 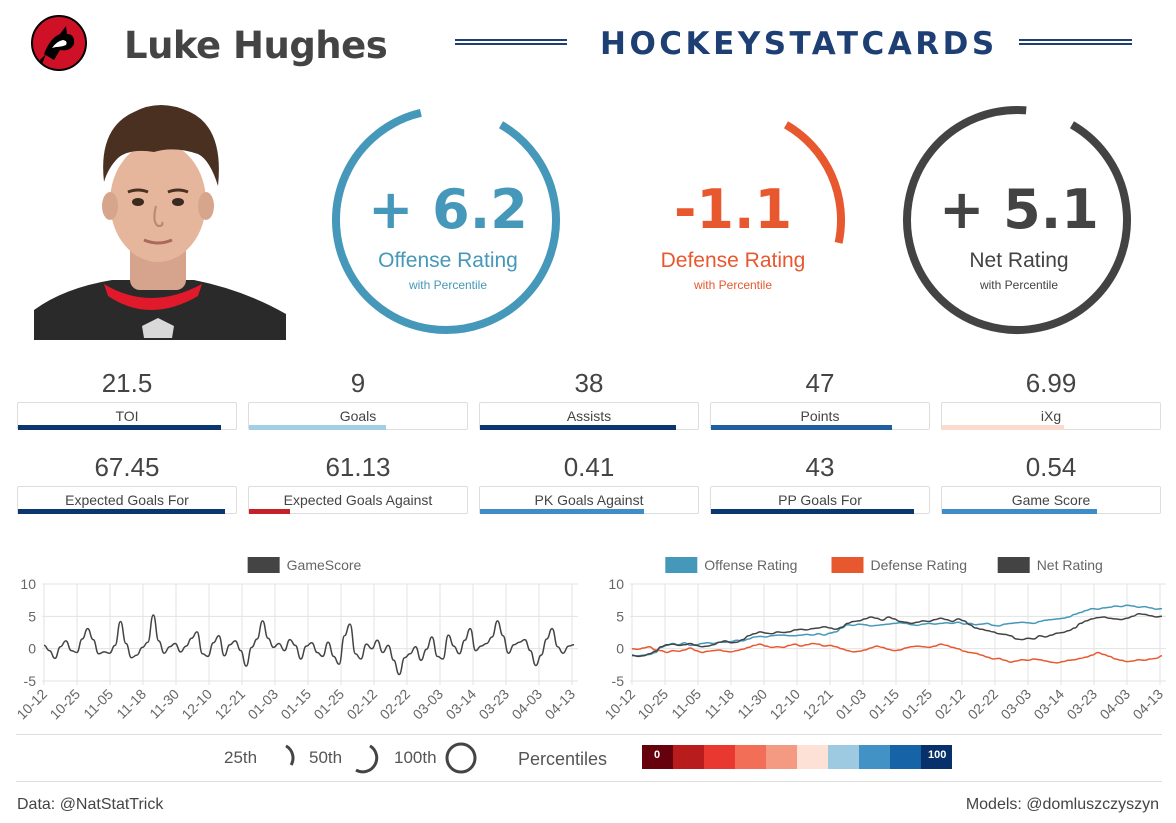 What do you see at coordinates (1051, 500) in the screenshot?
I see `stat-label: Game Score` at bounding box center [1051, 500].